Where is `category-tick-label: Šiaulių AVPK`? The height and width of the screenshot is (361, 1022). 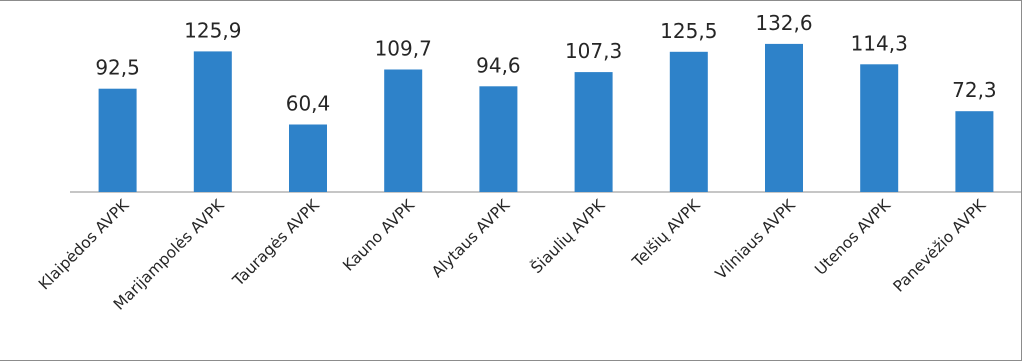 category-tick-label: Šiaulių AVPK is located at coordinates (568, 236).